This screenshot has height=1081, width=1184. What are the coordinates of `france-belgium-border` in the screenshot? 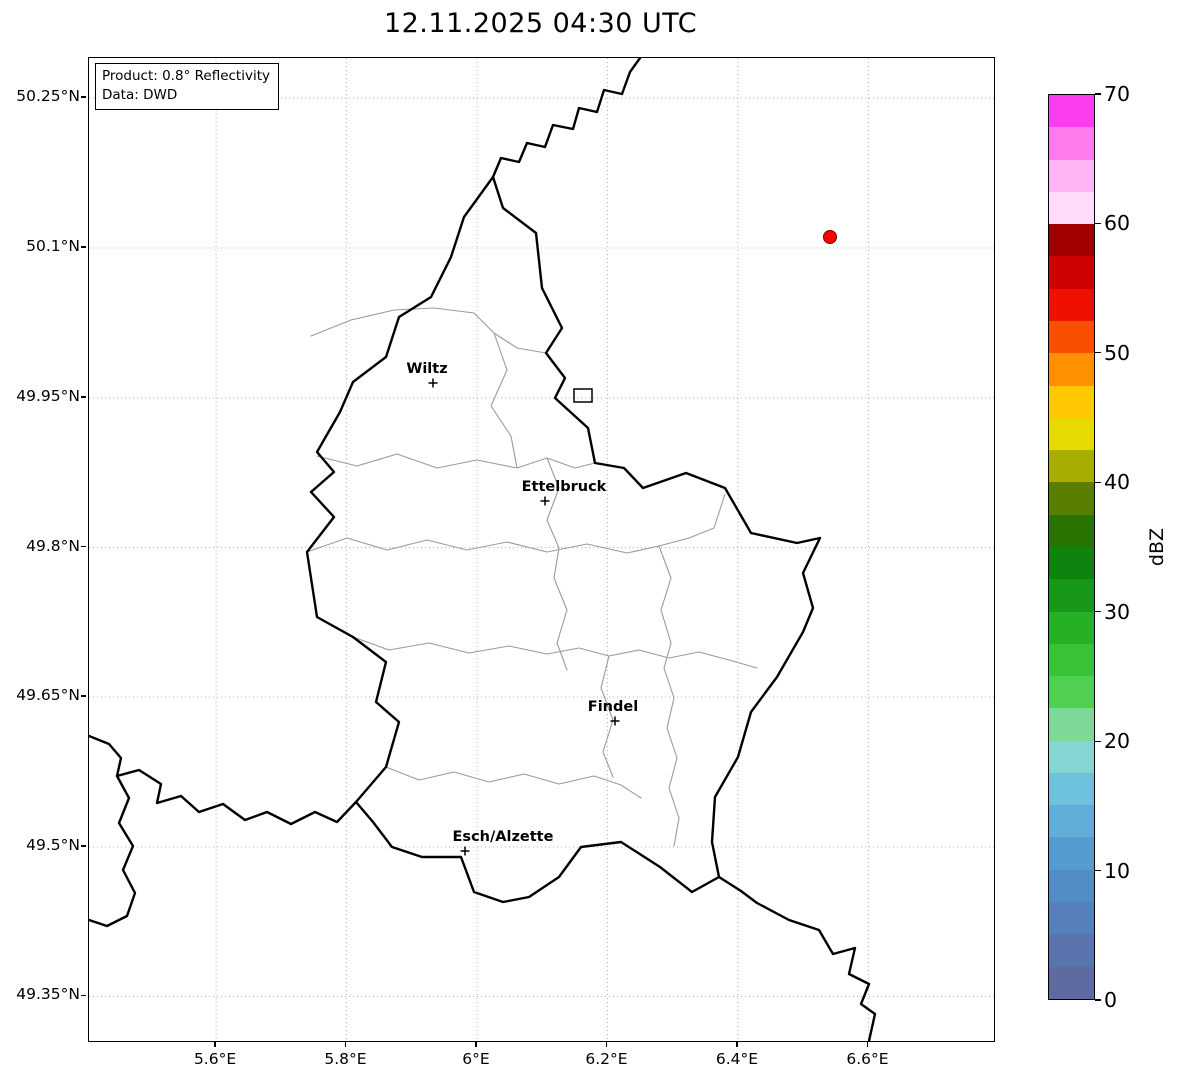 It's located at (223, 780).